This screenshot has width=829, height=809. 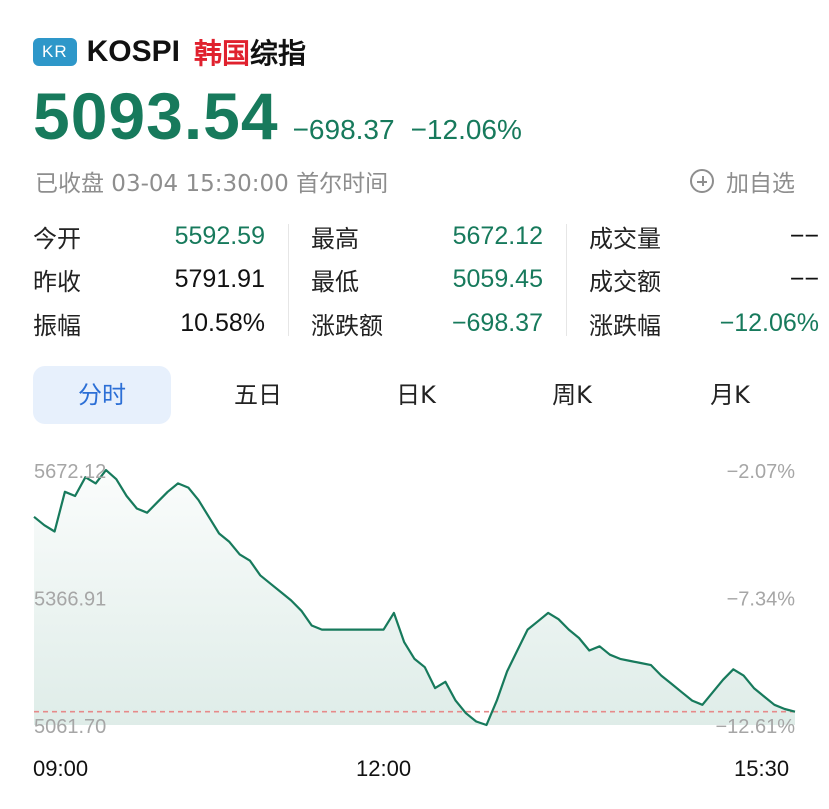 I want to click on stat-value: 10.58%, so click(x=222, y=322).